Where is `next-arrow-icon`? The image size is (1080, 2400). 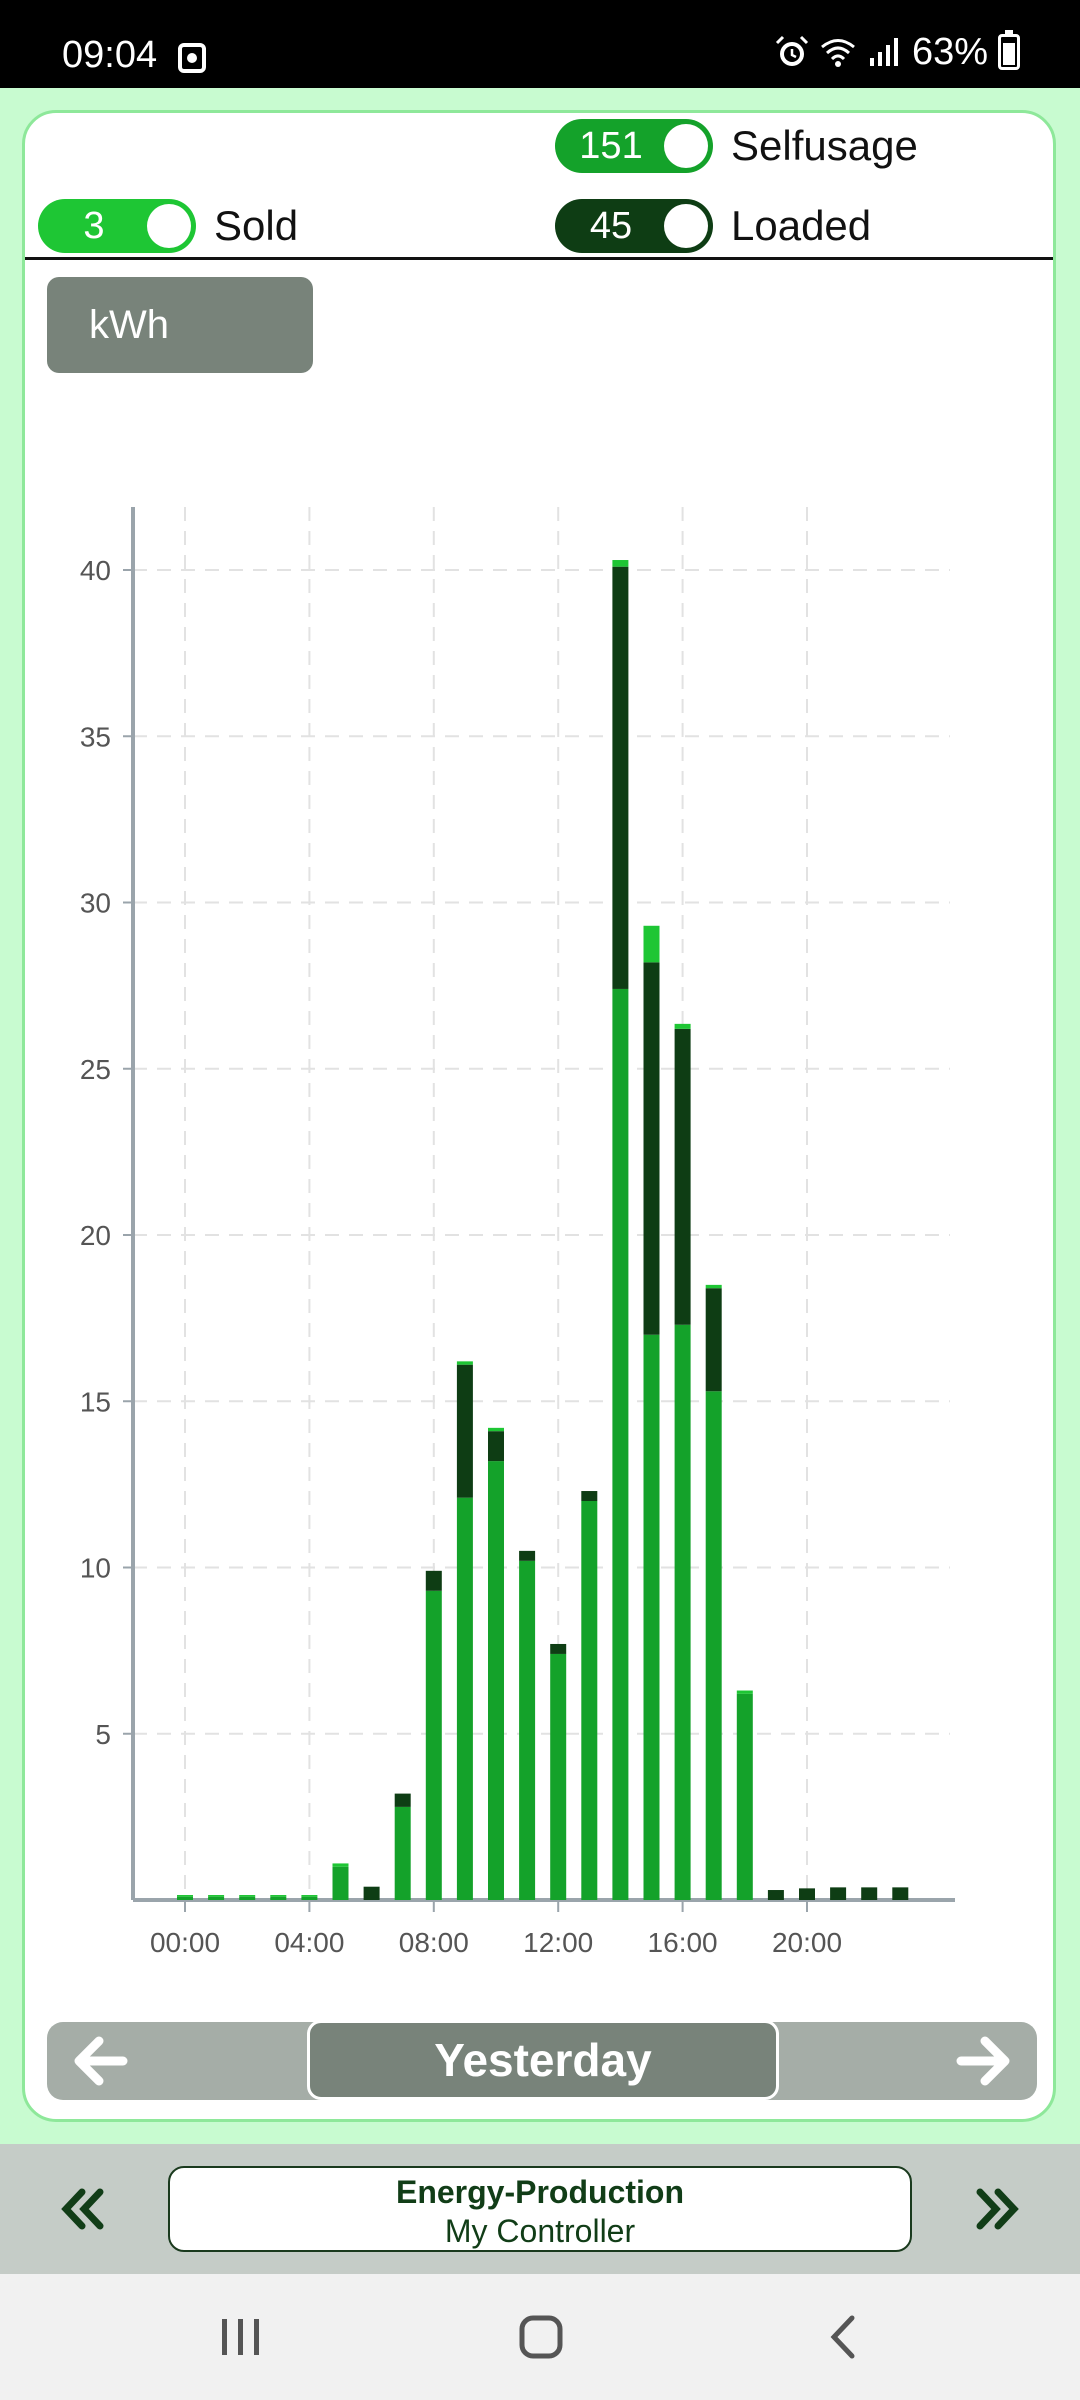 next-arrow-icon is located at coordinates (982, 2061).